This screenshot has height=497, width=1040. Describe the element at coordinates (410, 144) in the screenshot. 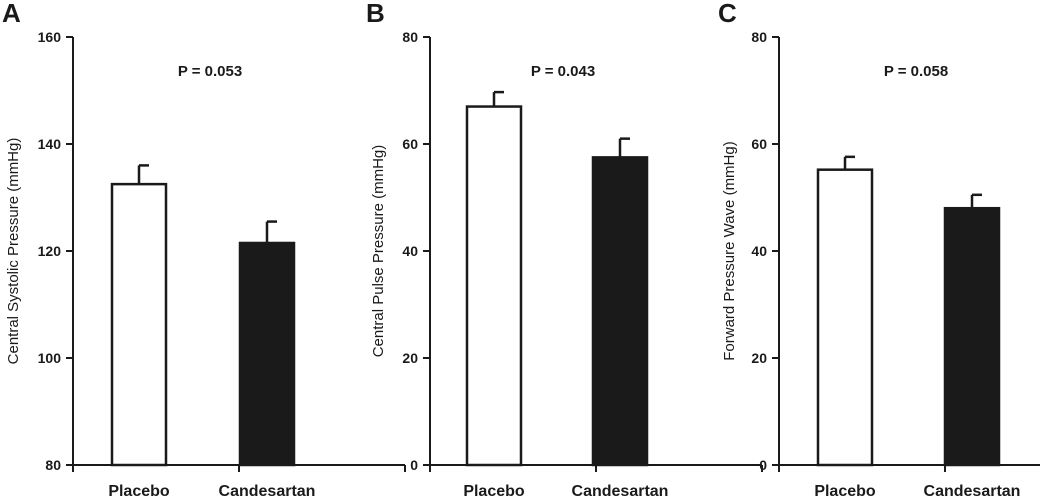

I see `panel-b-y-tick-label: 60` at that location.